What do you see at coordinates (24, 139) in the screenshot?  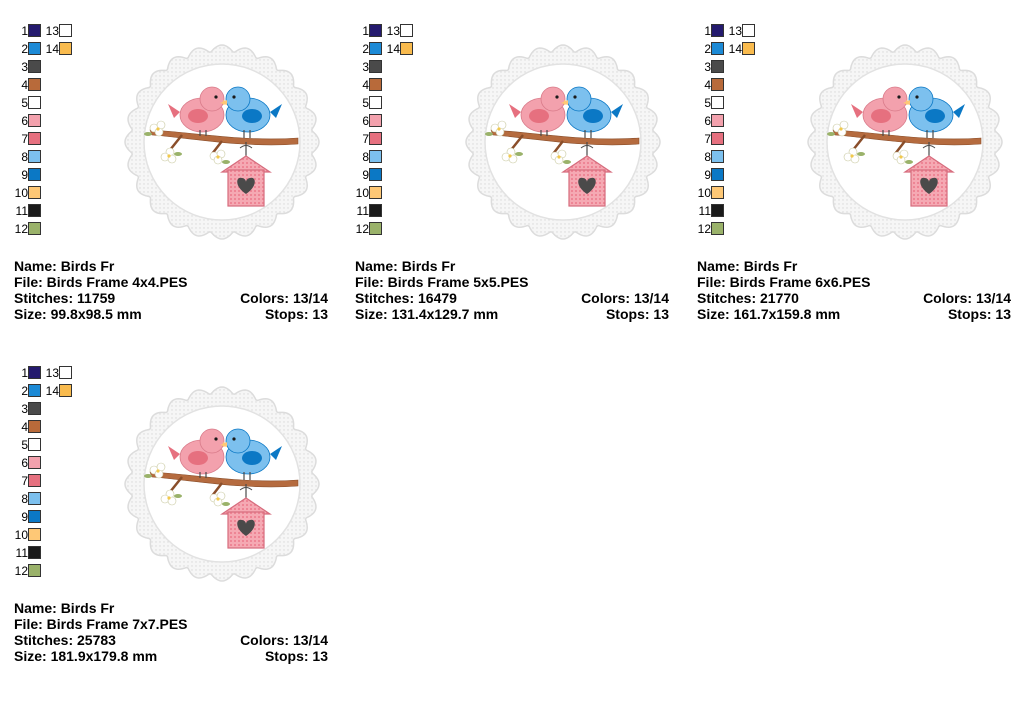 I see `palette-number: 7` at bounding box center [24, 139].